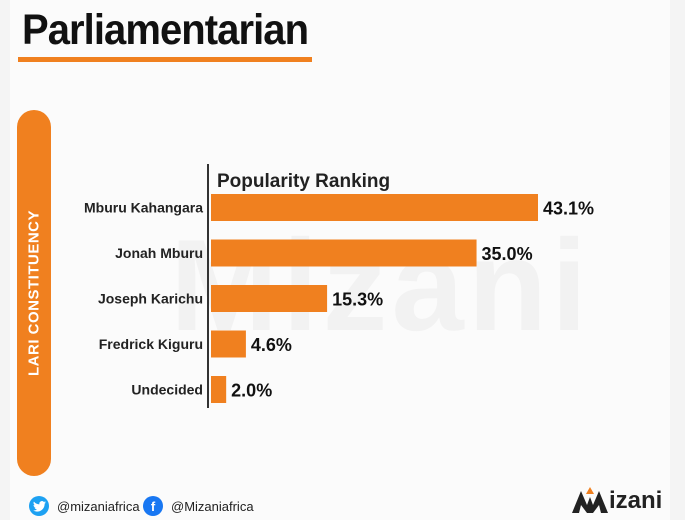  I want to click on facebook-credit: f @Mizaniafrica, so click(198, 506).